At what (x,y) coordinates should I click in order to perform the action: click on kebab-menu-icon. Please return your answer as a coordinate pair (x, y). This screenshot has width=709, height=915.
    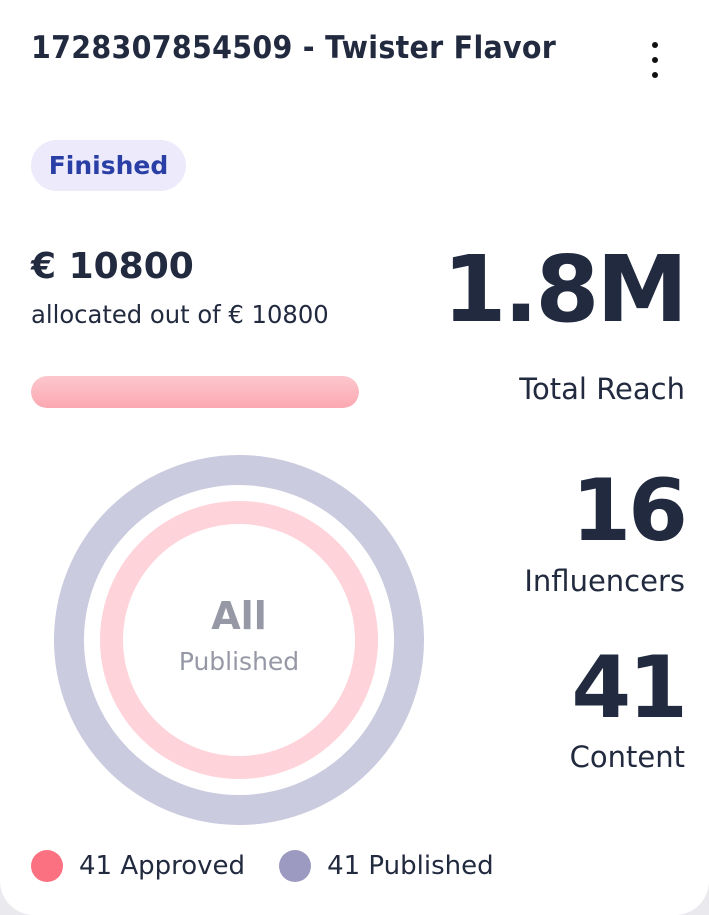
    Looking at the image, I should click on (655, 60).